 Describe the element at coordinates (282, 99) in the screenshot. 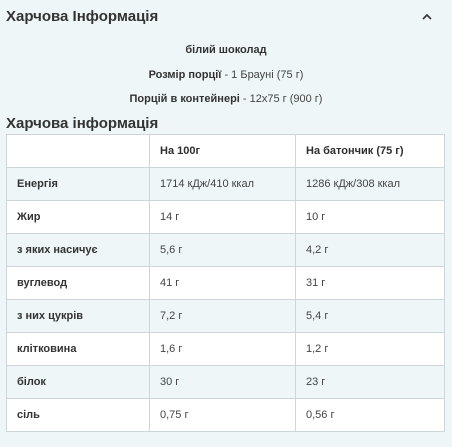

I see `servings-per-container-value: - 12x75 г (900 г)` at that location.